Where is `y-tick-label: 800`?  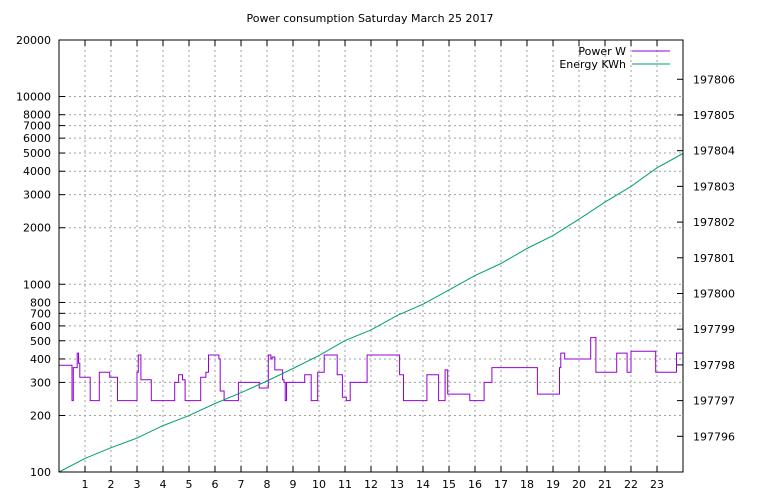 y-tick-label: 800 is located at coordinates (40, 302).